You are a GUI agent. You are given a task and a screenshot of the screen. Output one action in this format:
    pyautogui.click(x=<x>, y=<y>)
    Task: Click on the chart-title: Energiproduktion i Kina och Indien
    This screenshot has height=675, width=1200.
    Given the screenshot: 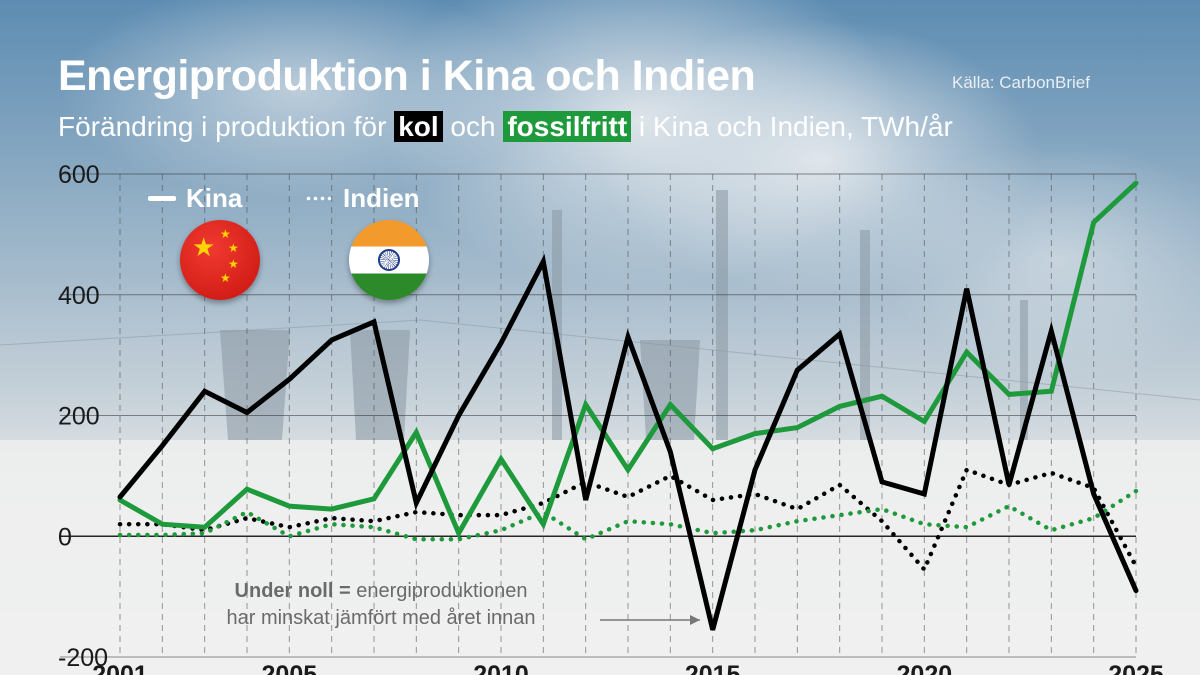 What is the action you would take?
    pyautogui.click(x=407, y=76)
    